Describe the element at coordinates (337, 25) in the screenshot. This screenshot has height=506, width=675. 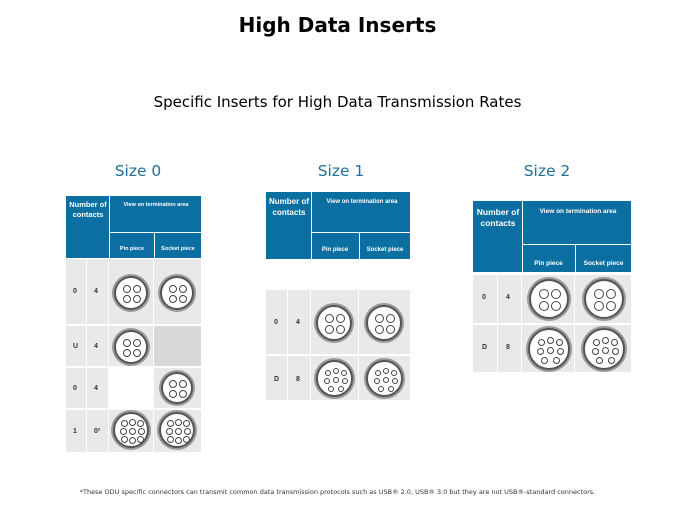
I see `page-title: High Data Inserts` at that location.